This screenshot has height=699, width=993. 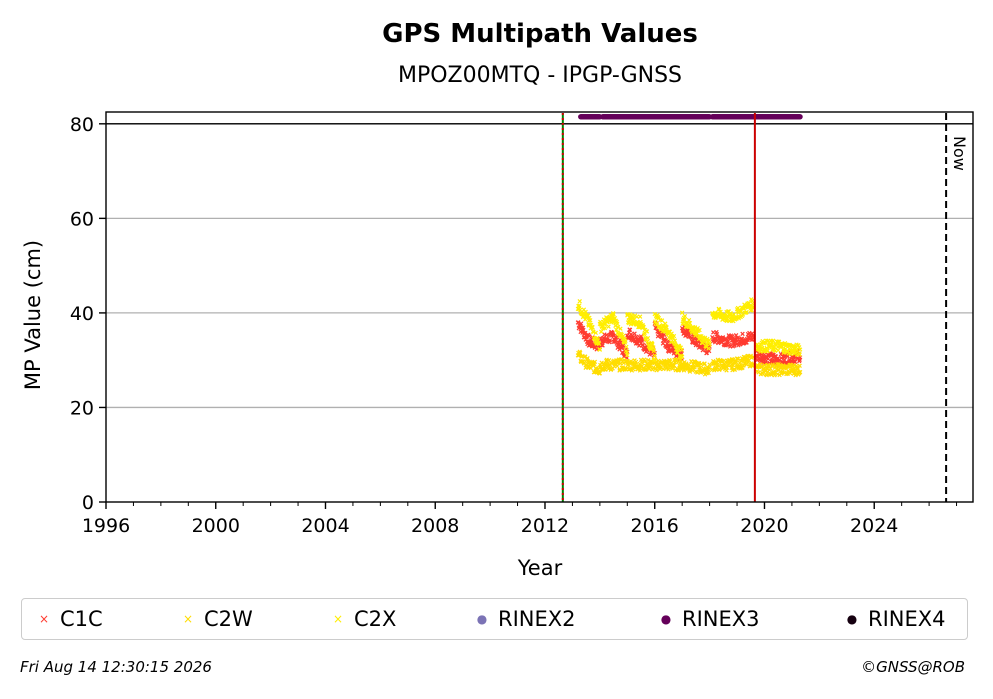 I want to click on y-tick-label: 0, so click(x=88, y=503).